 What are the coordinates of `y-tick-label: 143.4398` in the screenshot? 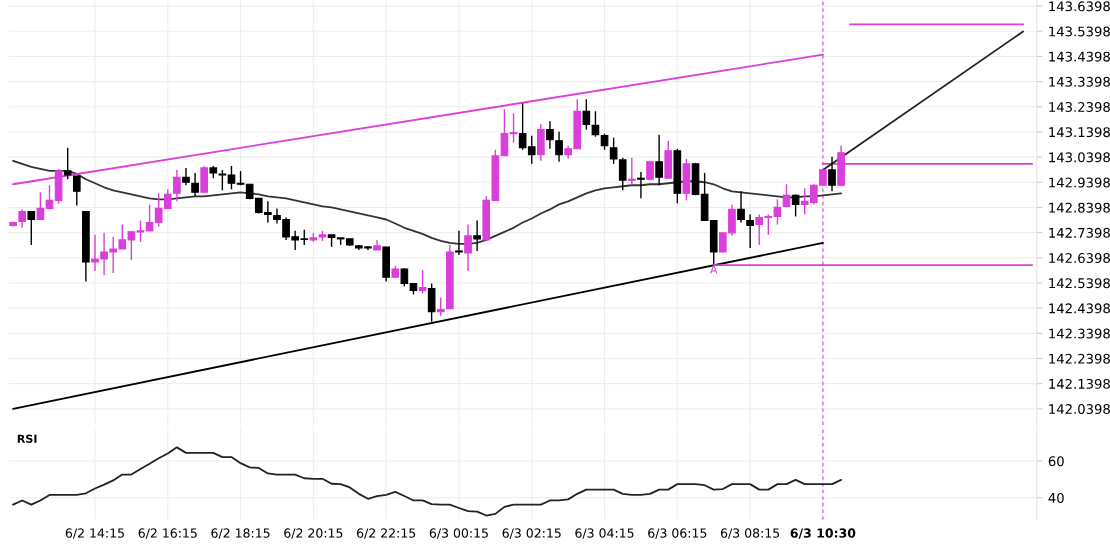 It's located at (1079, 56).